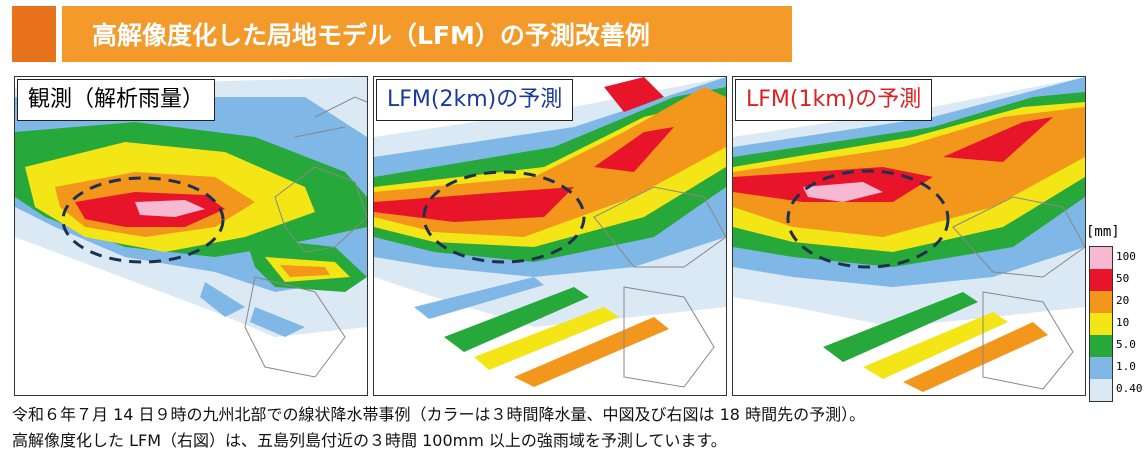  I want to click on legend-label: 1.0, so click(1126, 366).